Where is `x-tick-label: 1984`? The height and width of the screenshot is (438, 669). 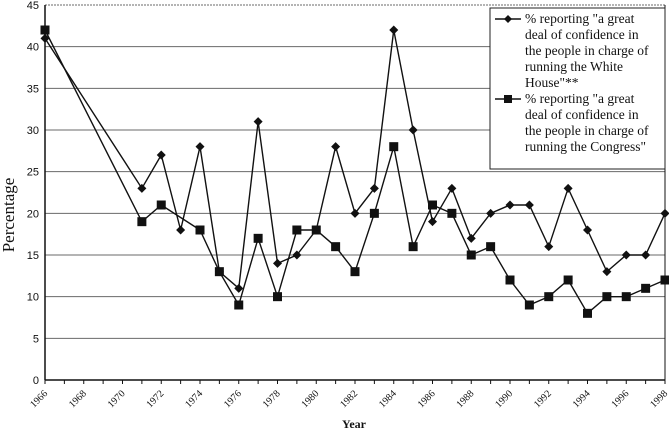
x-tick-label: 1984 is located at coordinates (388, 399).